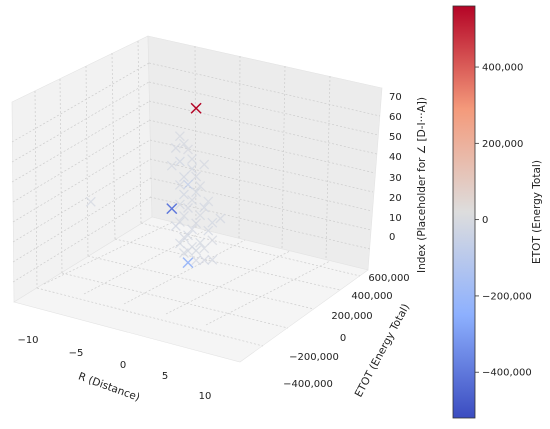 This screenshot has width=550, height=429. I want to click on colorbar-label: ETOT (Energy Total), so click(537, 212).